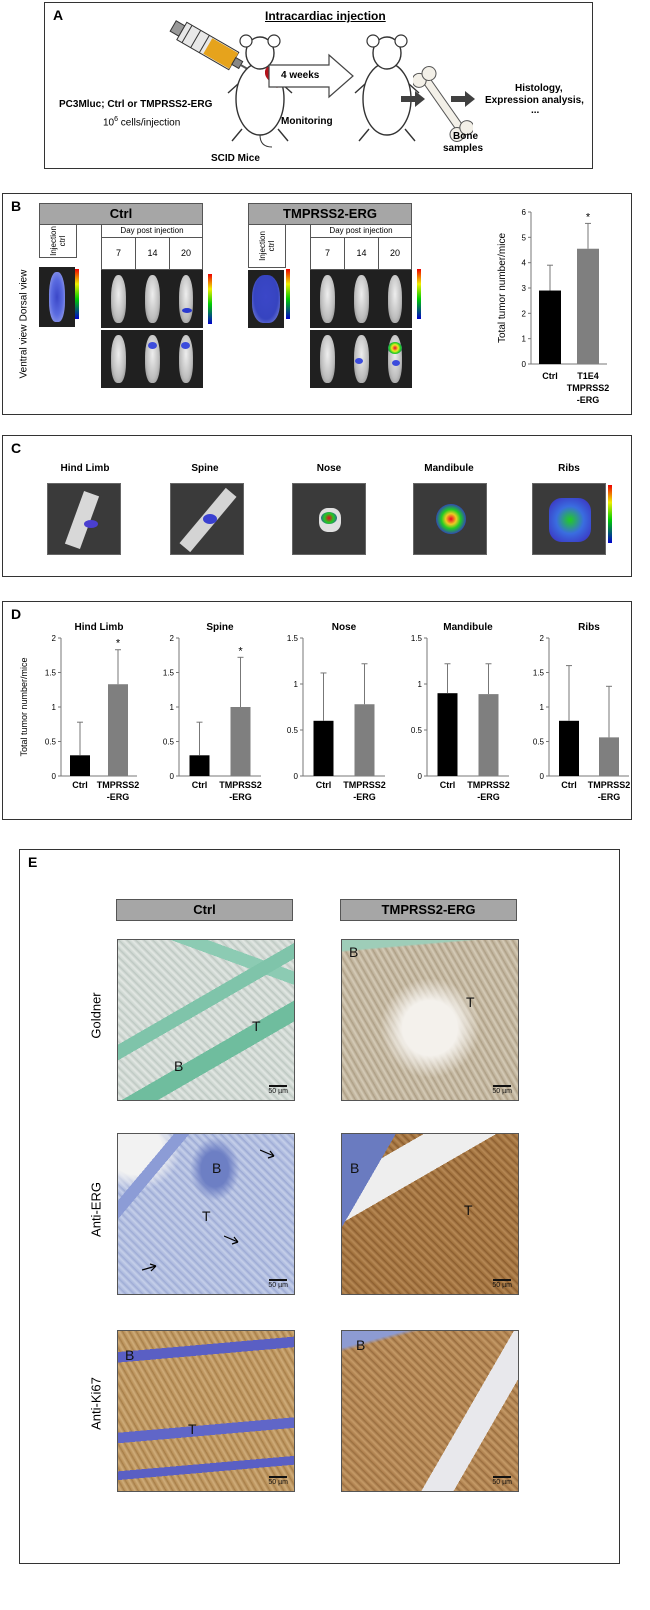 The height and width of the screenshot is (1610, 650). I want to click on chart-nose: Nose 0 0.5 1 1.5 Ctrl TMPRSS2 -ERG, so click(336, 712).